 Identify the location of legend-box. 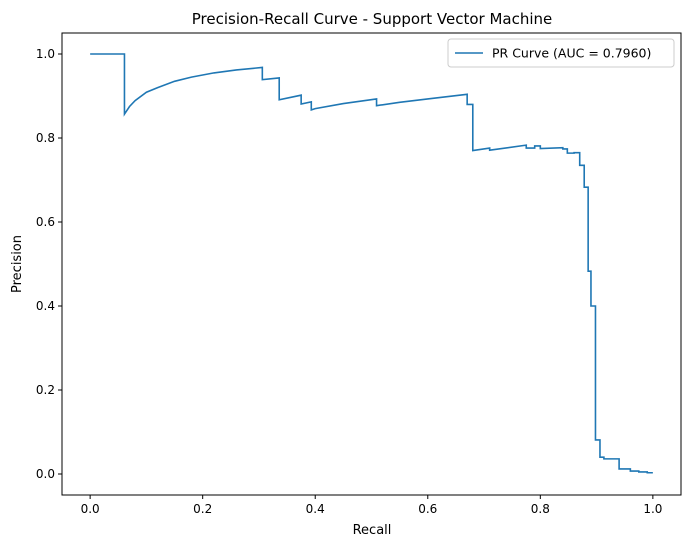
(561, 53).